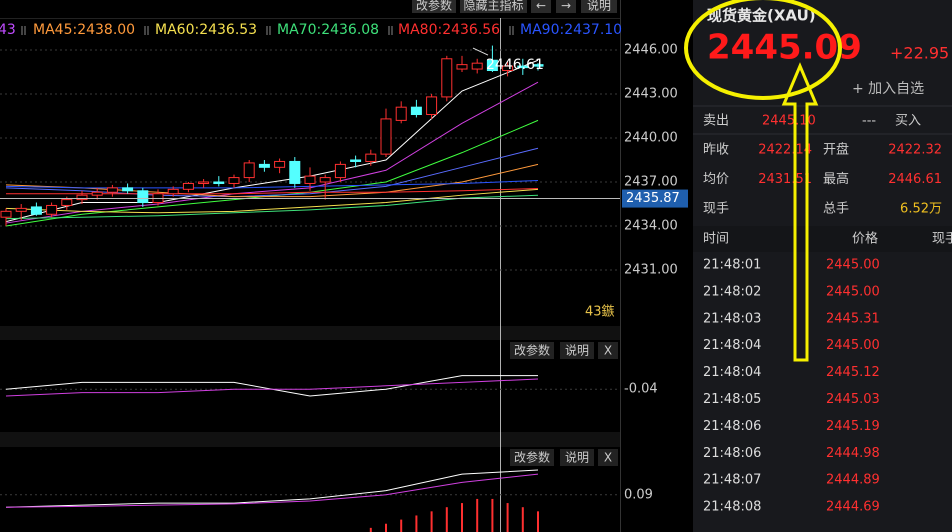 This screenshot has width=952, height=532. I want to click on y-tick-label: 0.09, so click(638, 494).